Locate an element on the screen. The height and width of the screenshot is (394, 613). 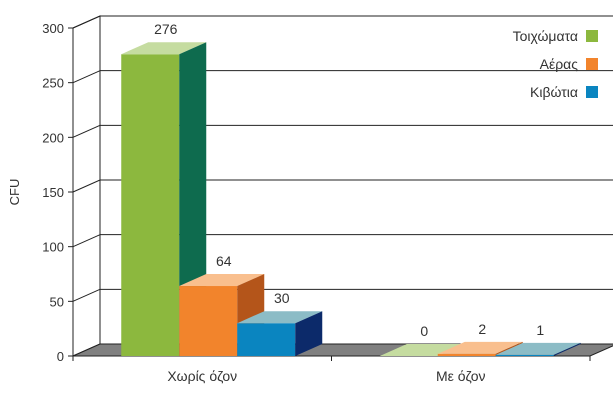
legend-label: Αέρας is located at coordinates (559, 64).